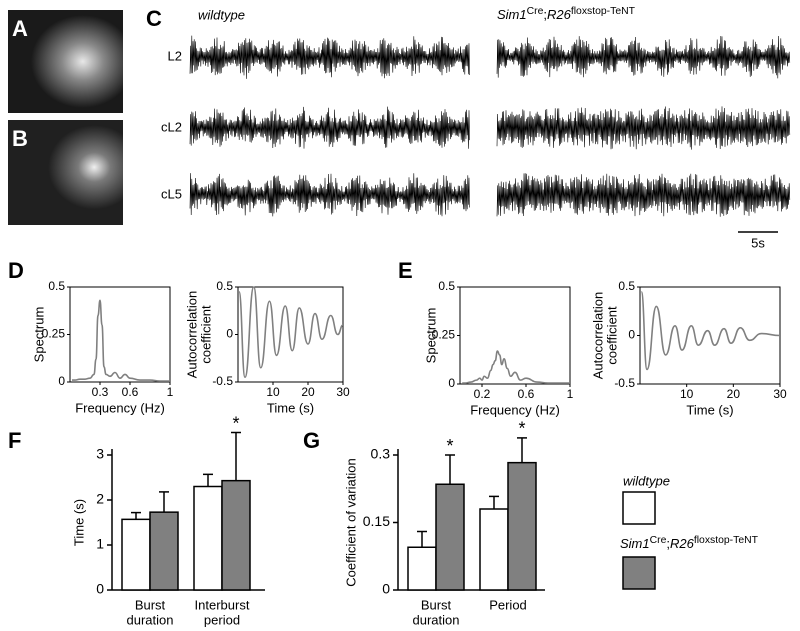 The image size is (800, 631). What do you see at coordinates (171, 126) in the screenshot?
I see `trace-row-label: cL2` at bounding box center [171, 126].